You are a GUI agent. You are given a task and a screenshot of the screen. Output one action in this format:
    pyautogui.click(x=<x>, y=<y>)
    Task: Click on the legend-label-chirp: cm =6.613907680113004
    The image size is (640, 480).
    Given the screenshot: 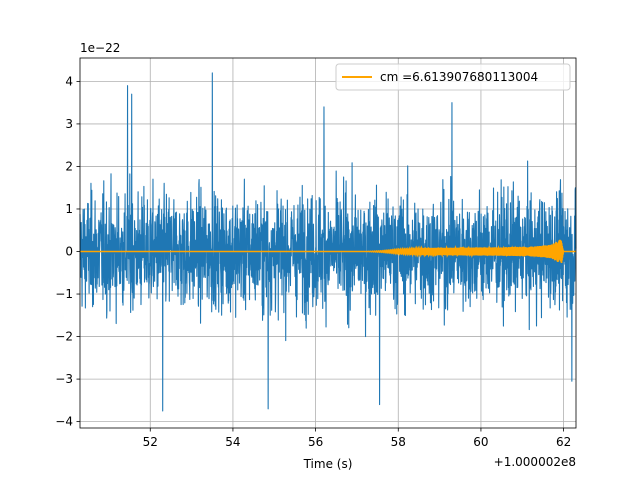 What is the action you would take?
    pyautogui.click(x=459, y=77)
    